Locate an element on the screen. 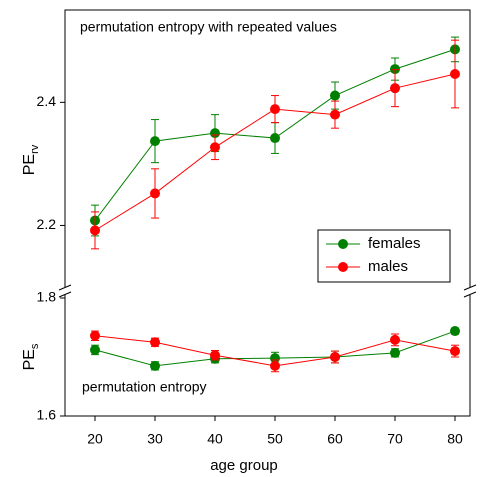 Image resolution: width=488 pixels, height=477 pixels. annotation: permutation entropy is located at coordinates (144, 387).